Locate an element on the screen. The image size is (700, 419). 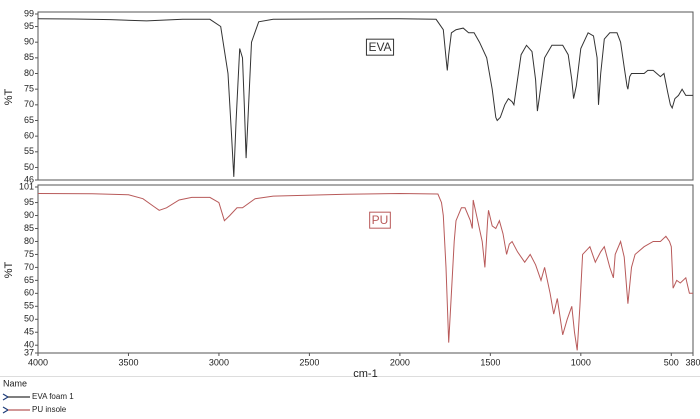
x-tick-label: 380 is located at coordinates (692, 362).